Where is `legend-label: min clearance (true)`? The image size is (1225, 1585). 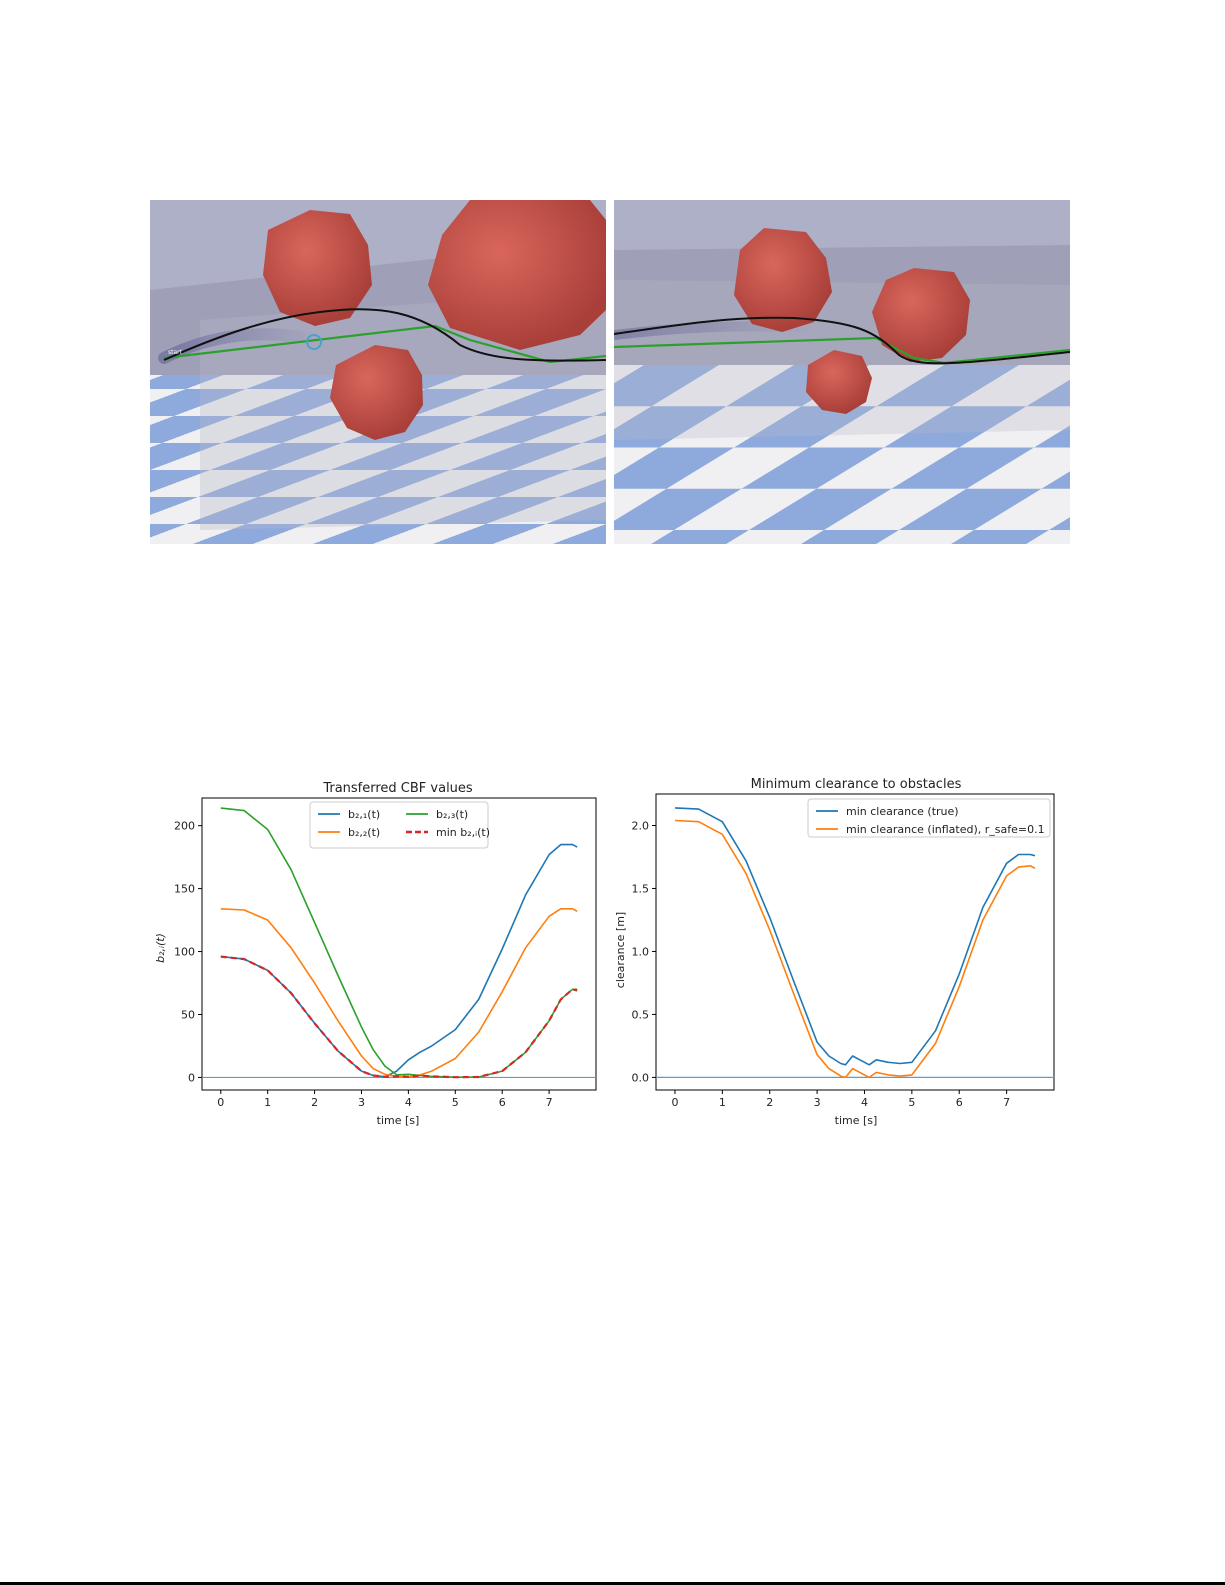 legend-label: min clearance (true) is located at coordinates (902, 811).